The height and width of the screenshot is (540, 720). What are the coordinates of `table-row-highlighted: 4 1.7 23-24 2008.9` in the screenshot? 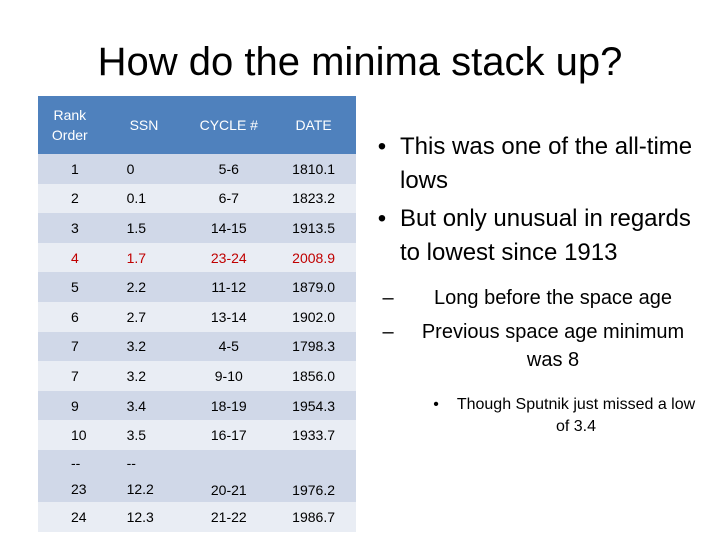 It's located at (197, 257).